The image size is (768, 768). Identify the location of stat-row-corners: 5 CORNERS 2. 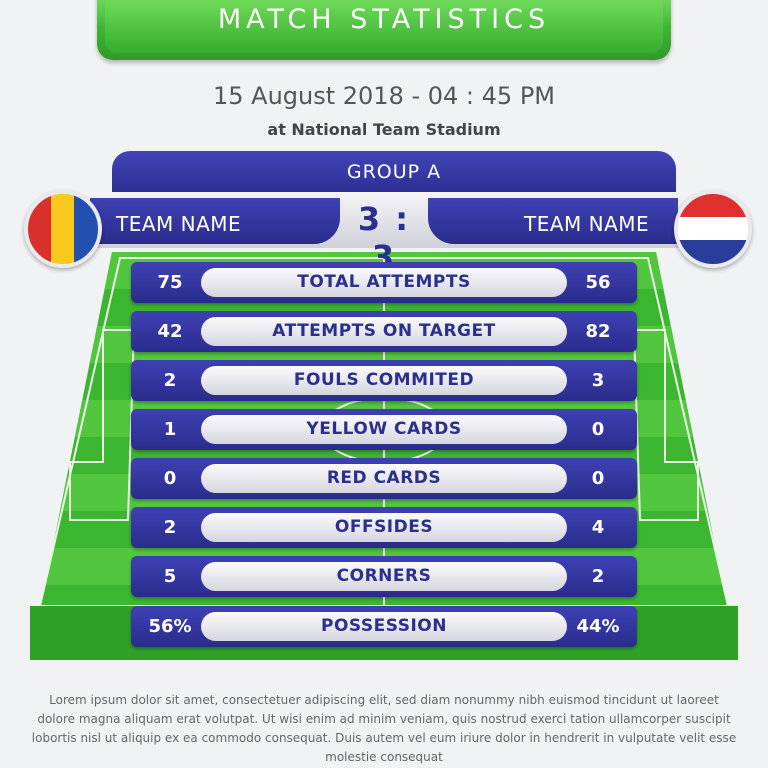
(384, 576).